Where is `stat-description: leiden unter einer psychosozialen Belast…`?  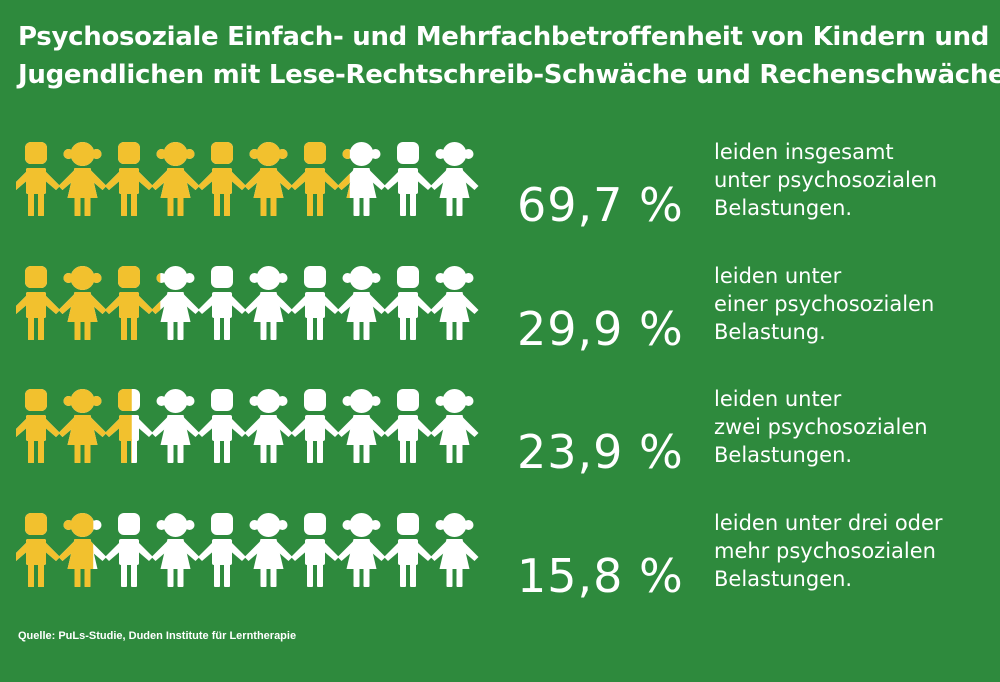 stat-description: leiden unter einer psychosozialen Belast… is located at coordinates (854, 304).